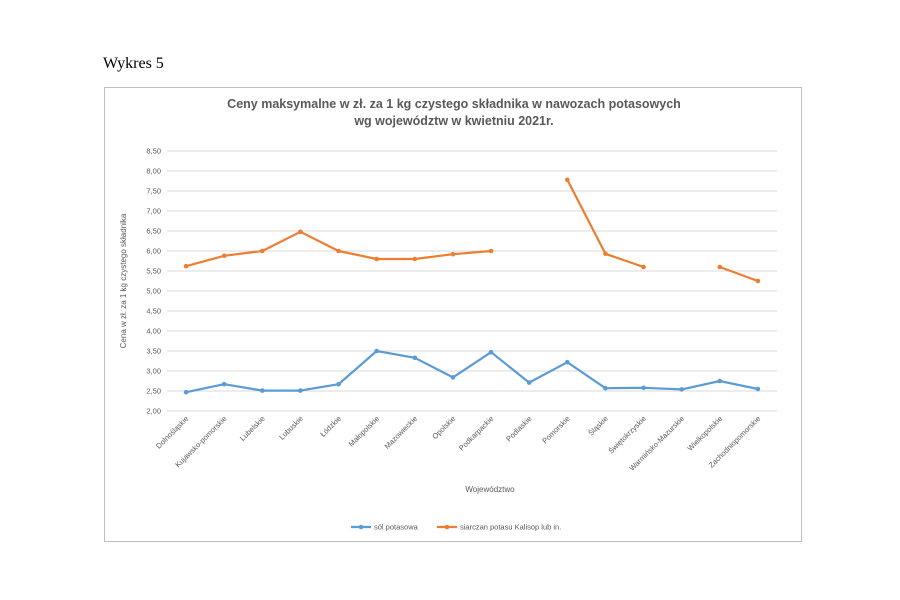 The width and height of the screenshot is (900, 600). What do you see at coordinates (704, 433) in the screenshot?
I see `x-tick-label: Wielkopolskie` at bounding box center [704, 433].